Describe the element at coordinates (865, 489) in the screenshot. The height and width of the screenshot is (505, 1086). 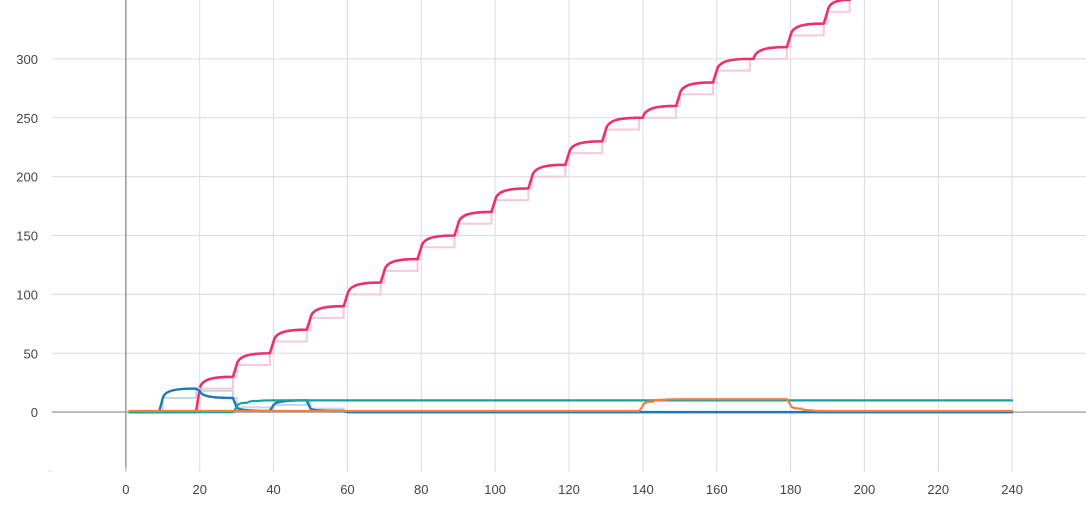
I see `x-tick-label: 200` at that location.